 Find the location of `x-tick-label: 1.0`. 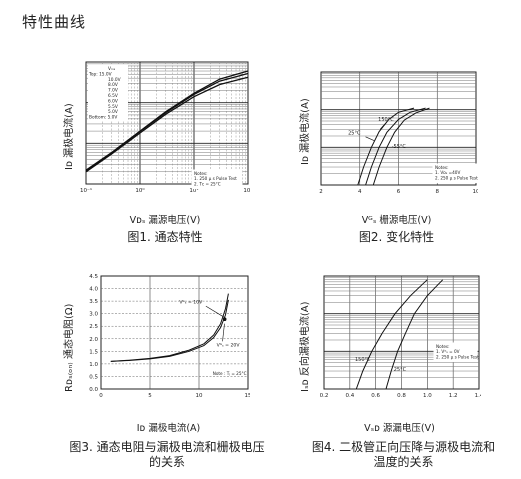

x-tick-label: 1.0 is located at coordinates (427, 396).